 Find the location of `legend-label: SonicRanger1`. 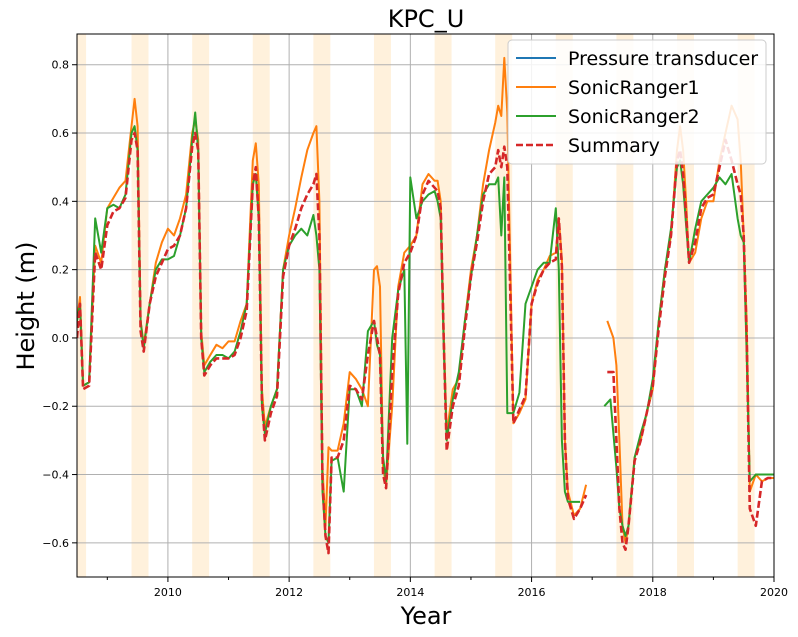

legend-label: SonicRanger1 is located at coordinates (634, 88).